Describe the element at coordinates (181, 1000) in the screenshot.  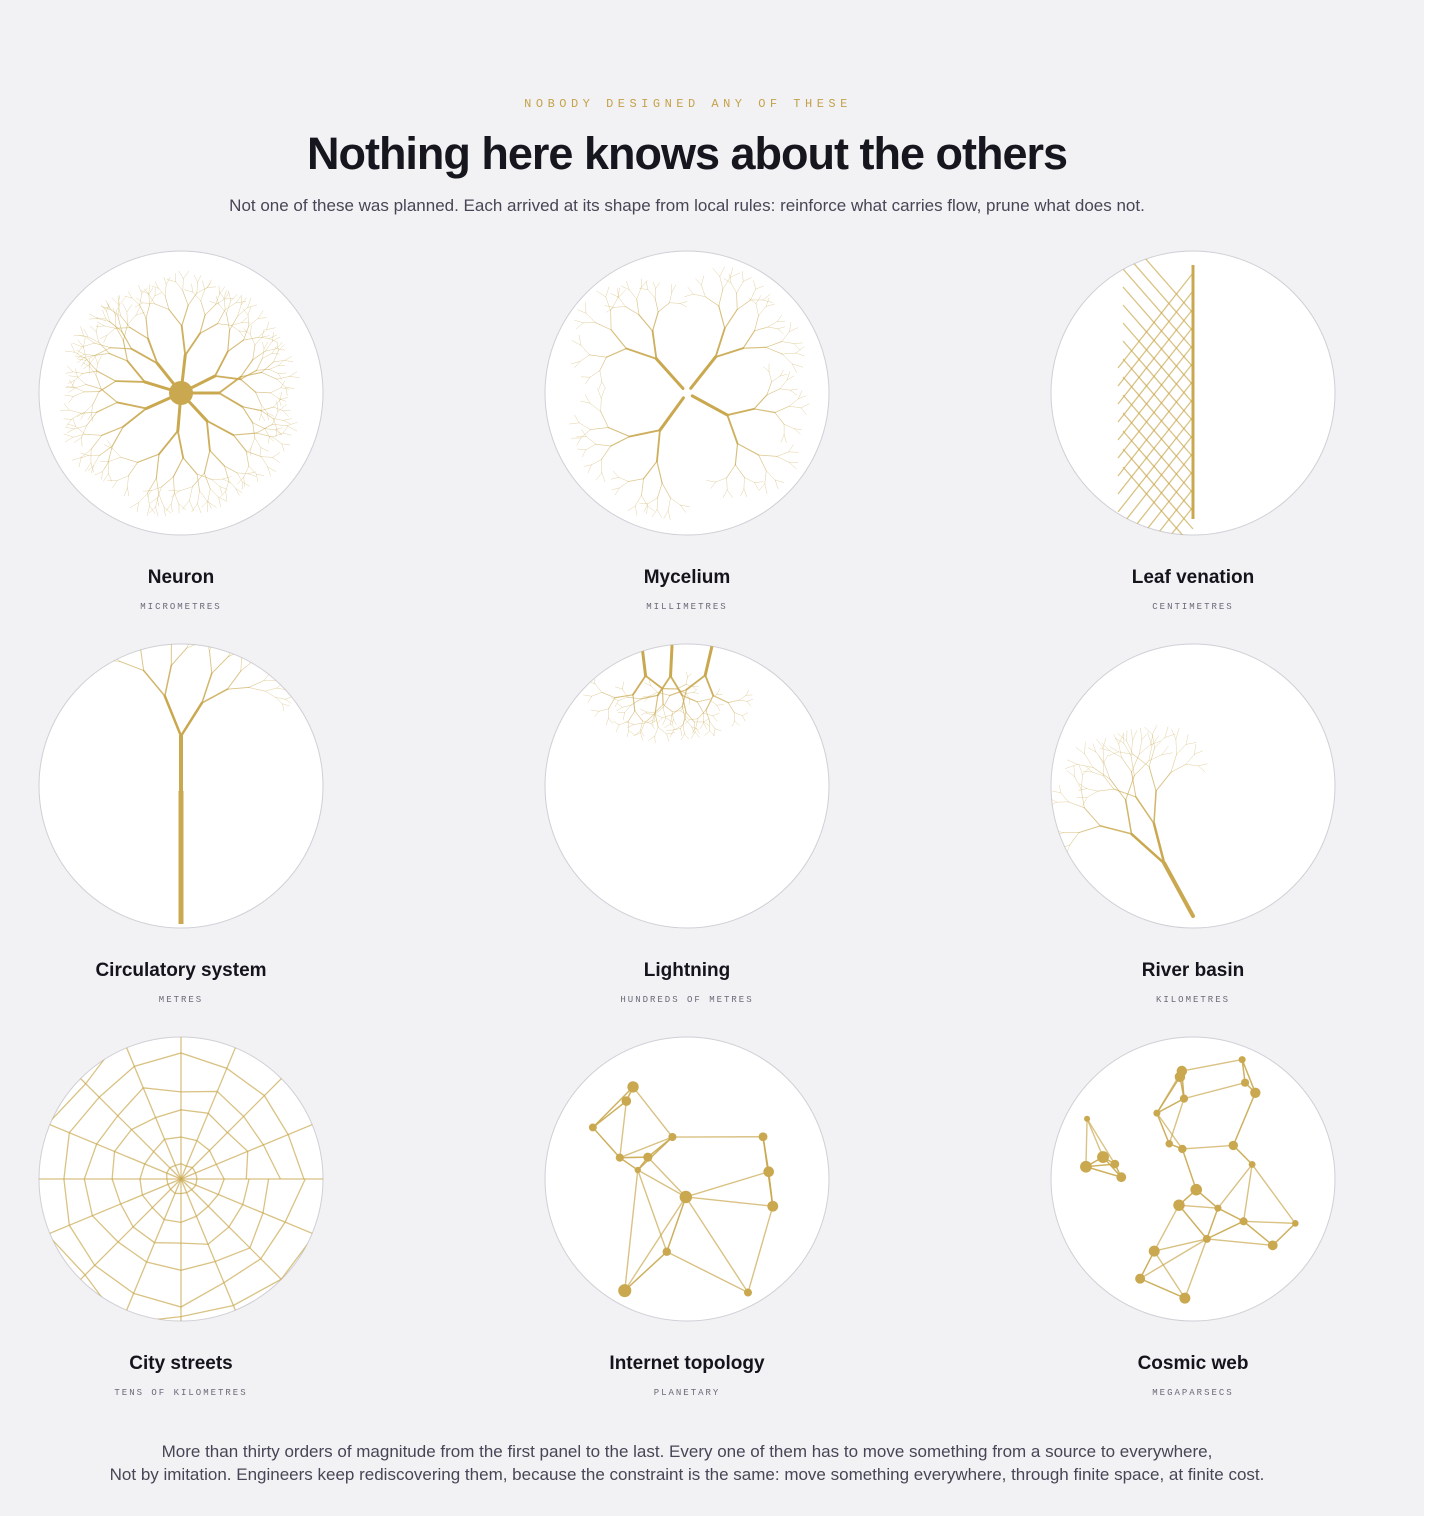
I see `panel-scale: METRES` at that location.